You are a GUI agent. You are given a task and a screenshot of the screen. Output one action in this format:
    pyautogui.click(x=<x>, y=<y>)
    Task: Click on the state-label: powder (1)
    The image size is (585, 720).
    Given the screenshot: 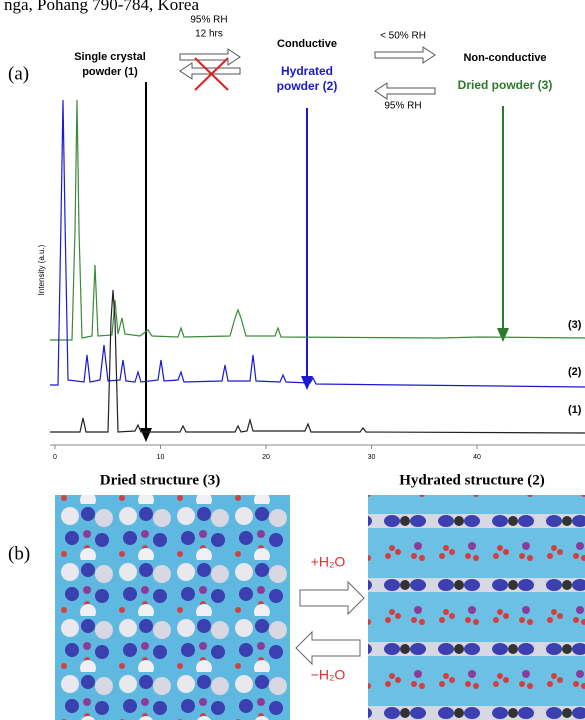 What is the action you would take?
    pyautogui.click(x=110, y=72)
    